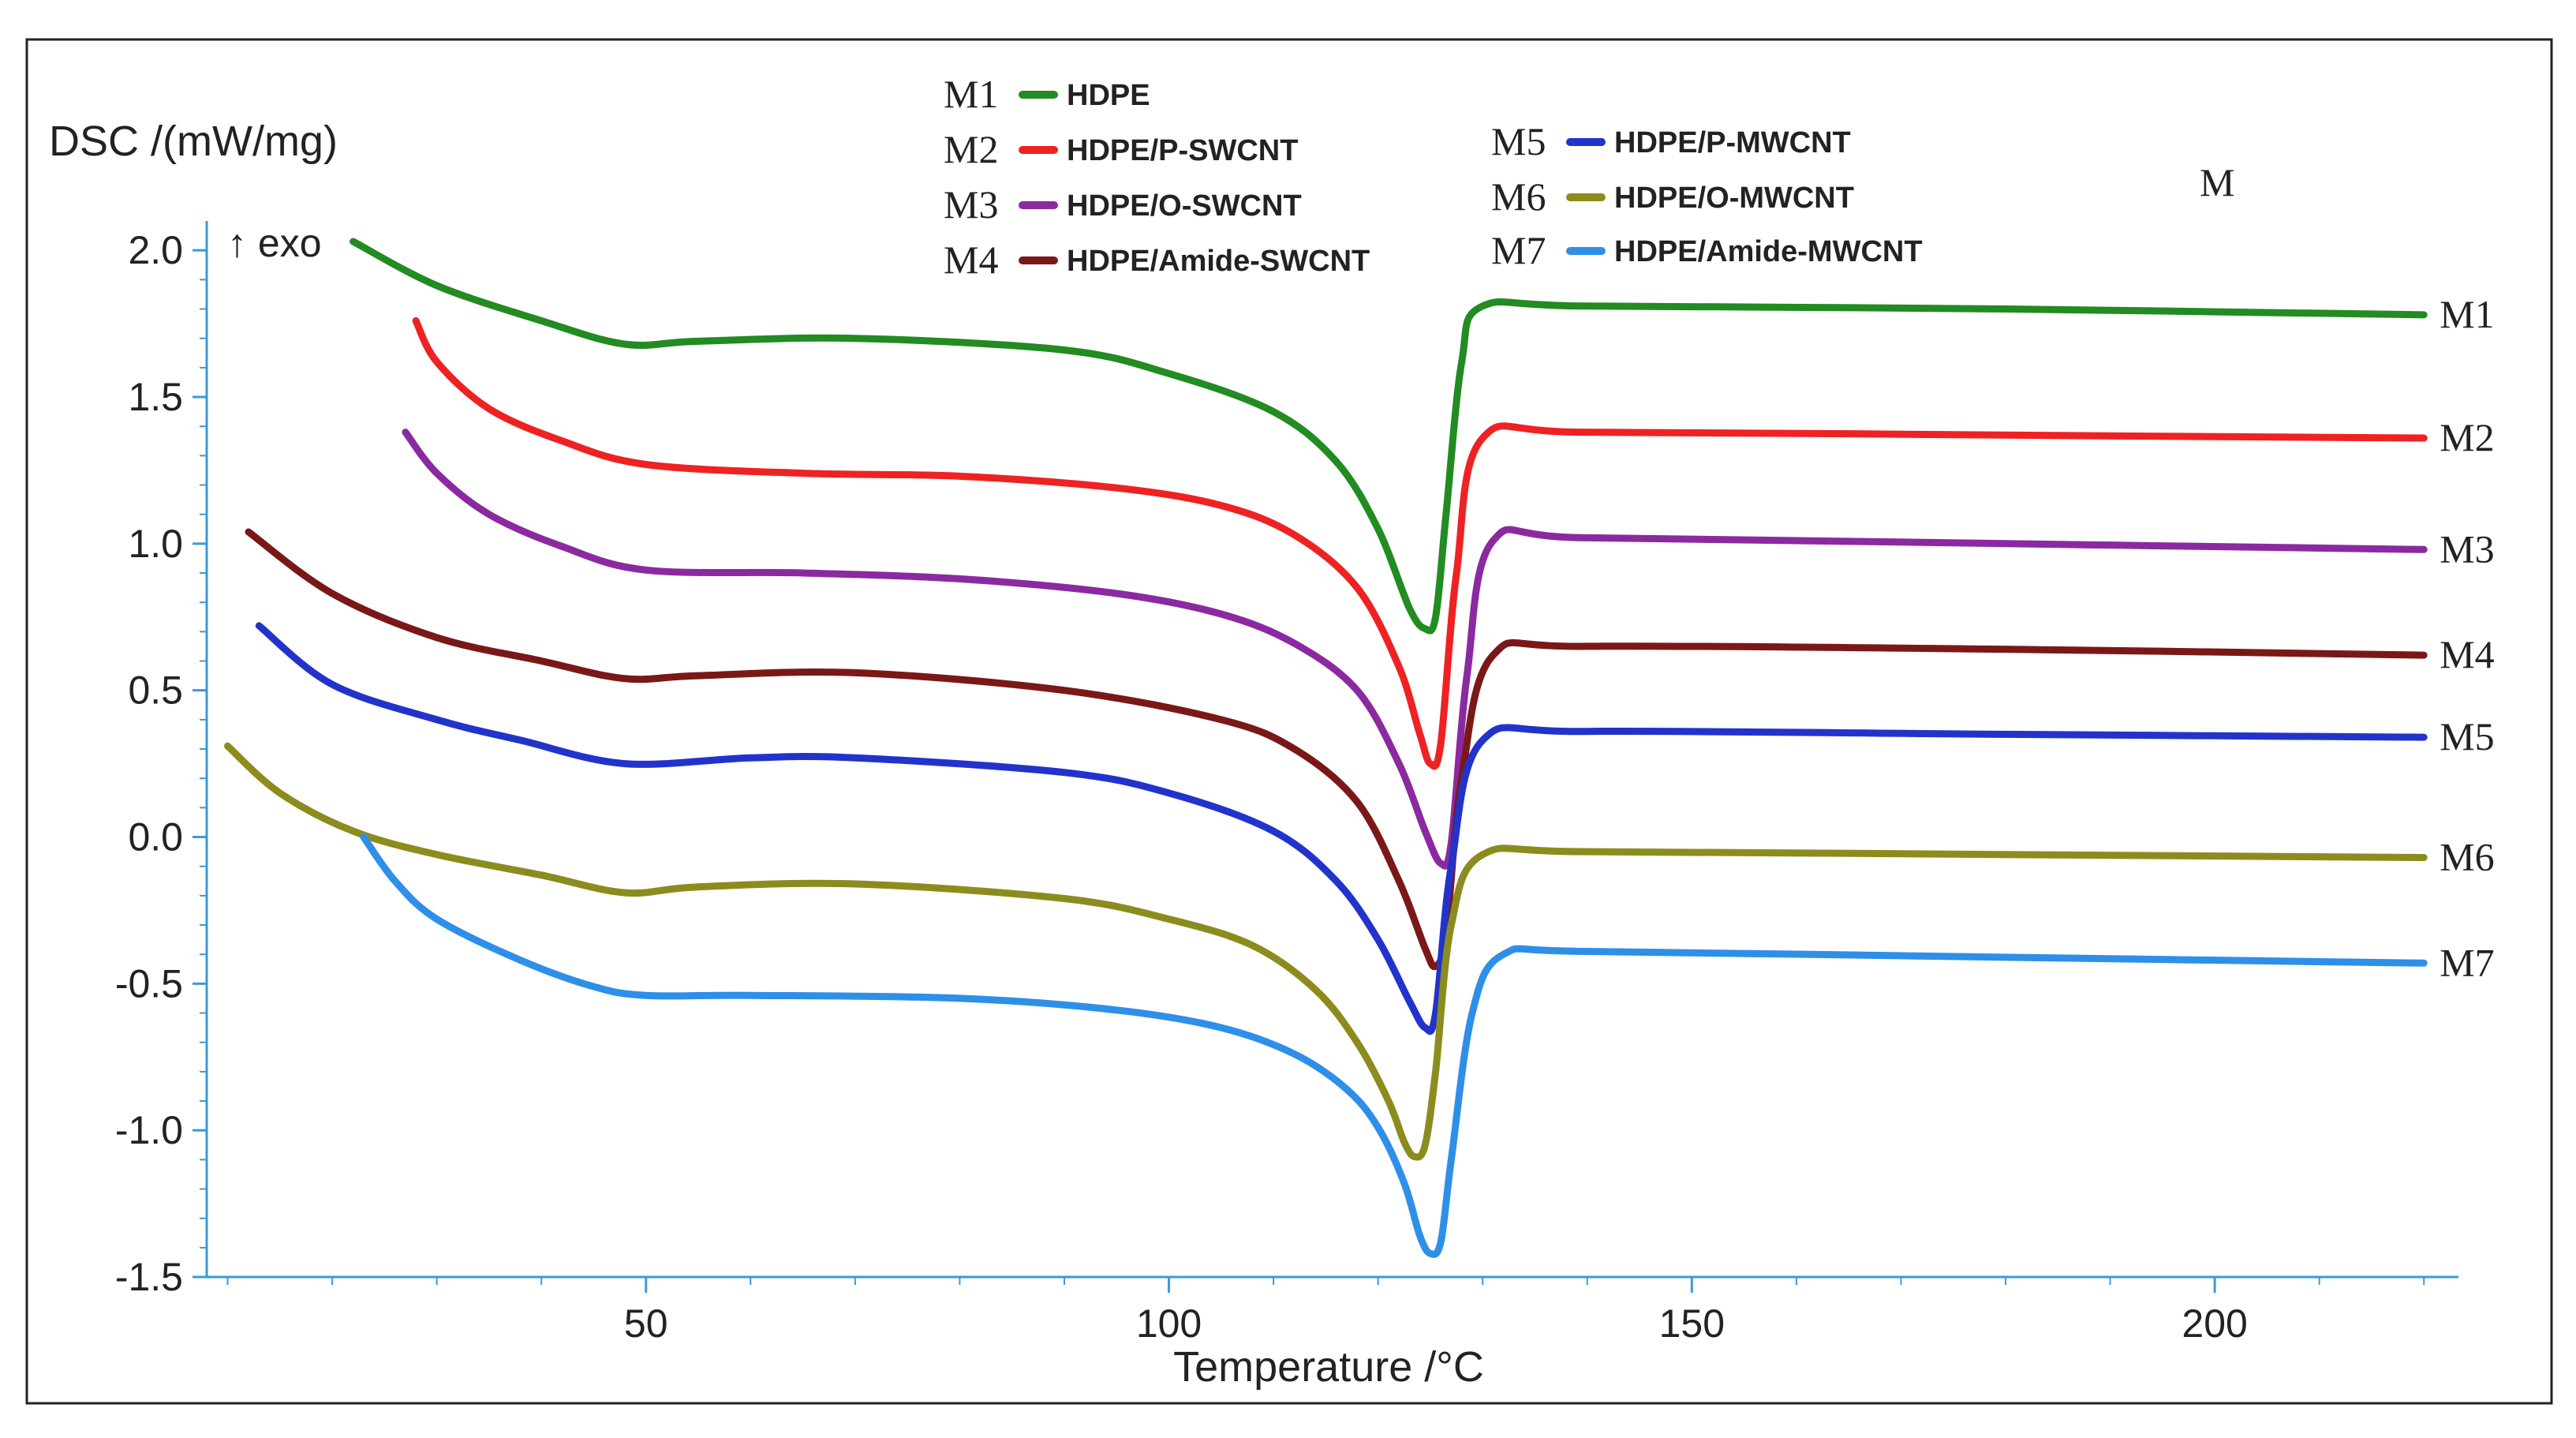 This screenshot has height=1438, width=2576. What do you see at coordinates (149, 983) in the screenshot?
I see `y-tick-label: -0.5` at bounding box center [149, 983].